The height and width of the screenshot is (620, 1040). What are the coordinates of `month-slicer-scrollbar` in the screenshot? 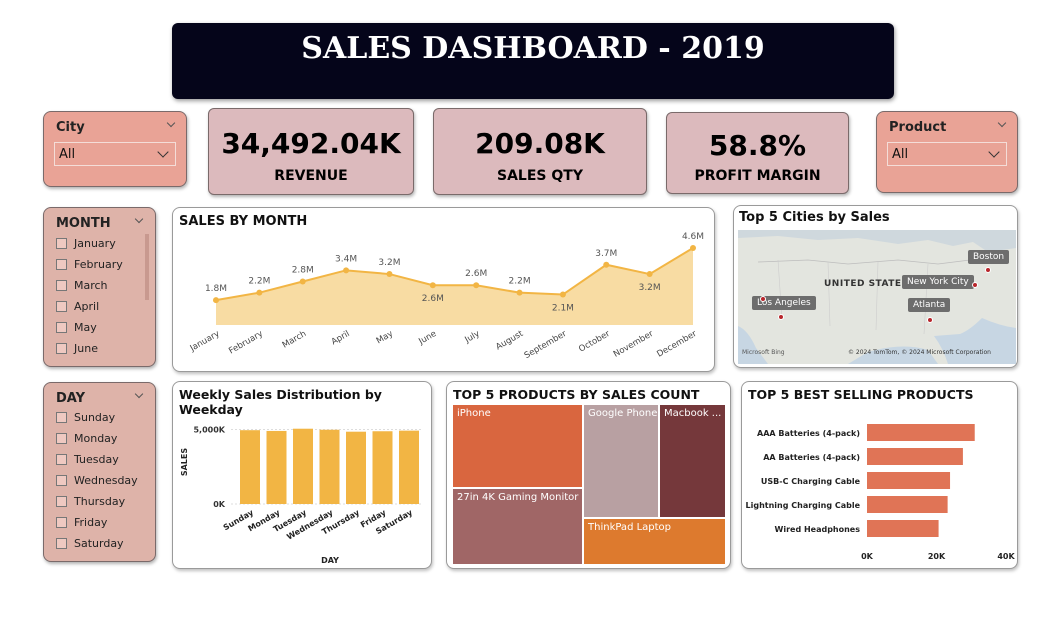 It's located at (147, 267).